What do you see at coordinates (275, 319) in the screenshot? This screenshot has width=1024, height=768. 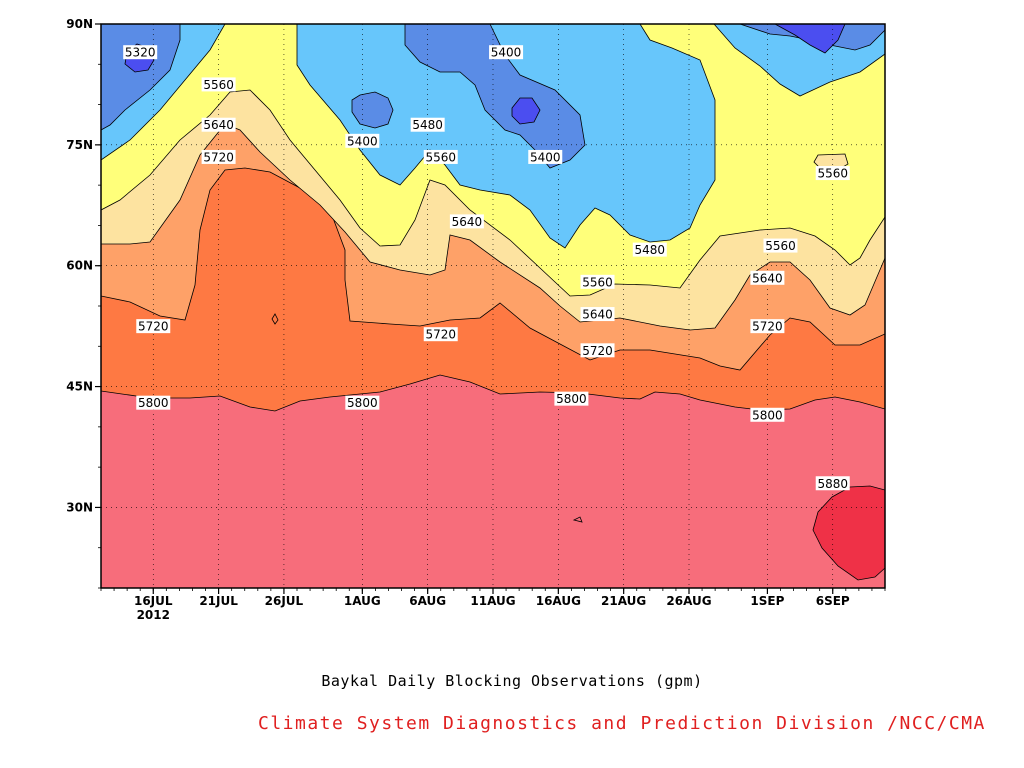 I see `small-feature-a` at bounding box center [275, 319].